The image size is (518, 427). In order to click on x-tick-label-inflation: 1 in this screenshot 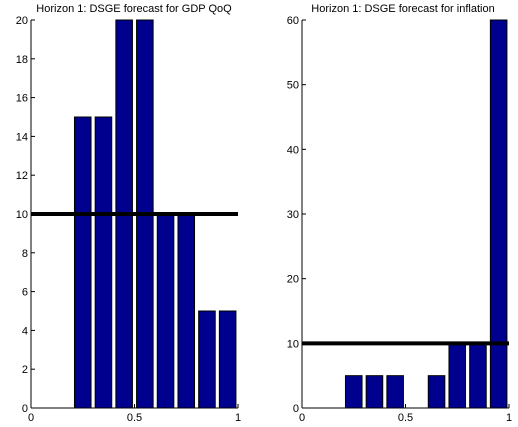, I will do `click(509, 418)`.